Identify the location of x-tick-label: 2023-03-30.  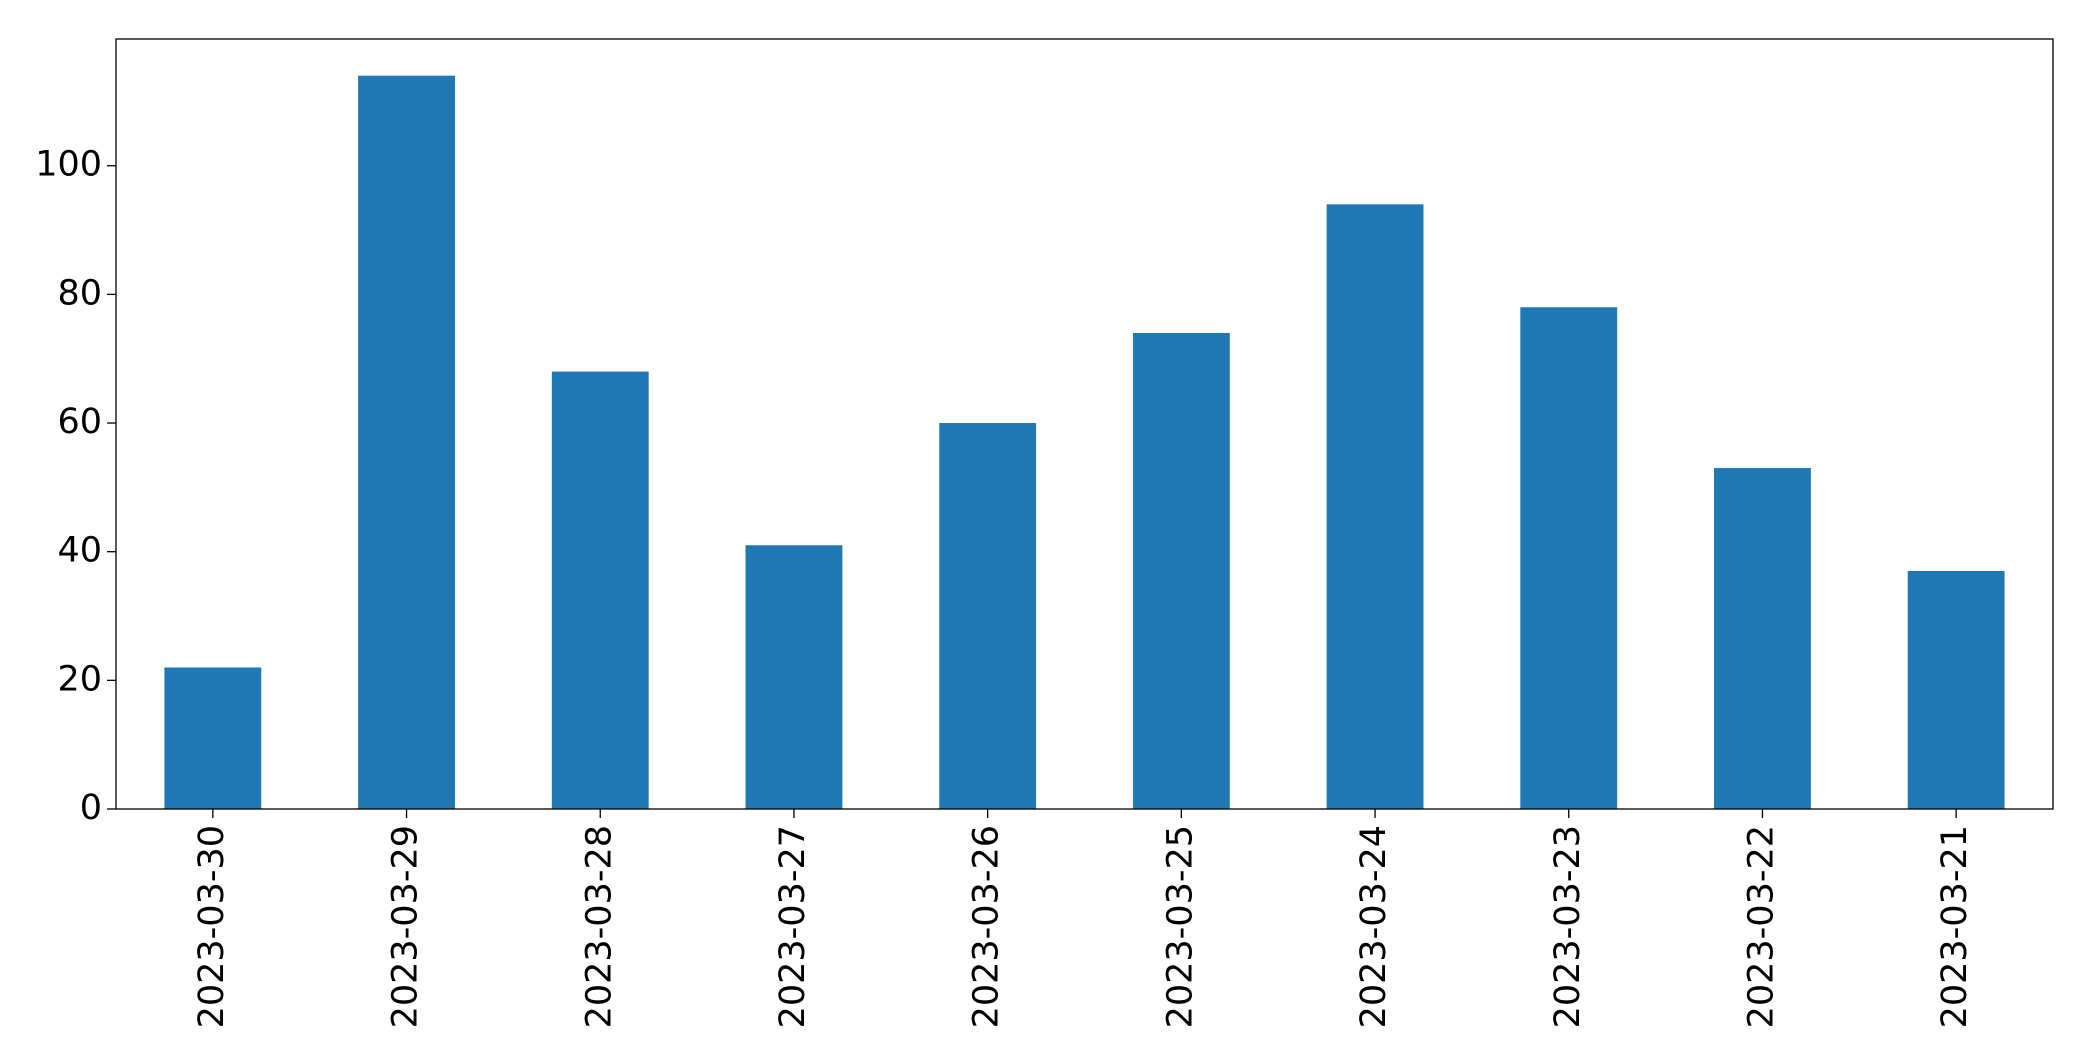
(212, 926).